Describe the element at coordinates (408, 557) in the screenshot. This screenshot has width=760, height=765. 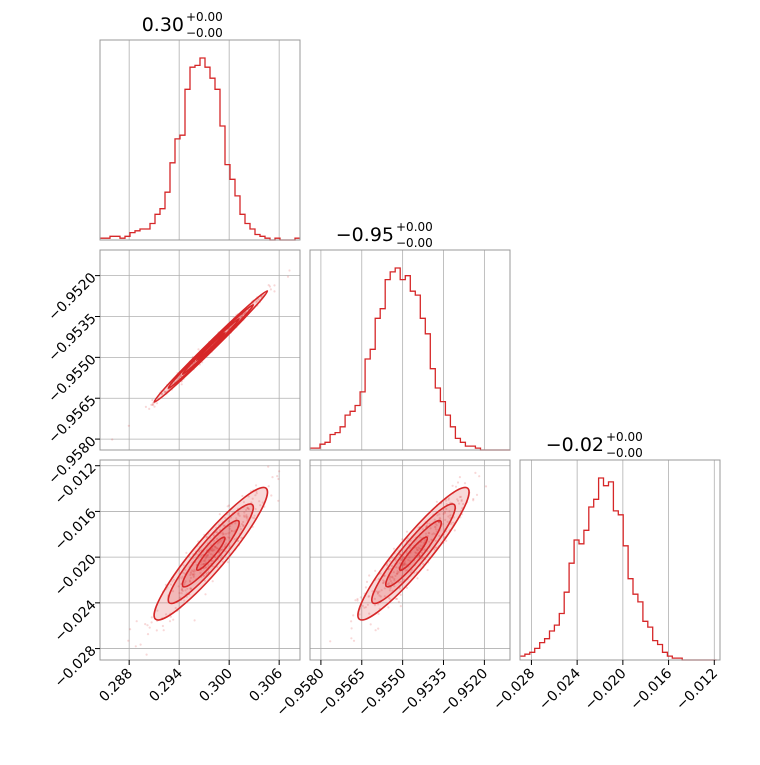
I see `panel-content` at that location.